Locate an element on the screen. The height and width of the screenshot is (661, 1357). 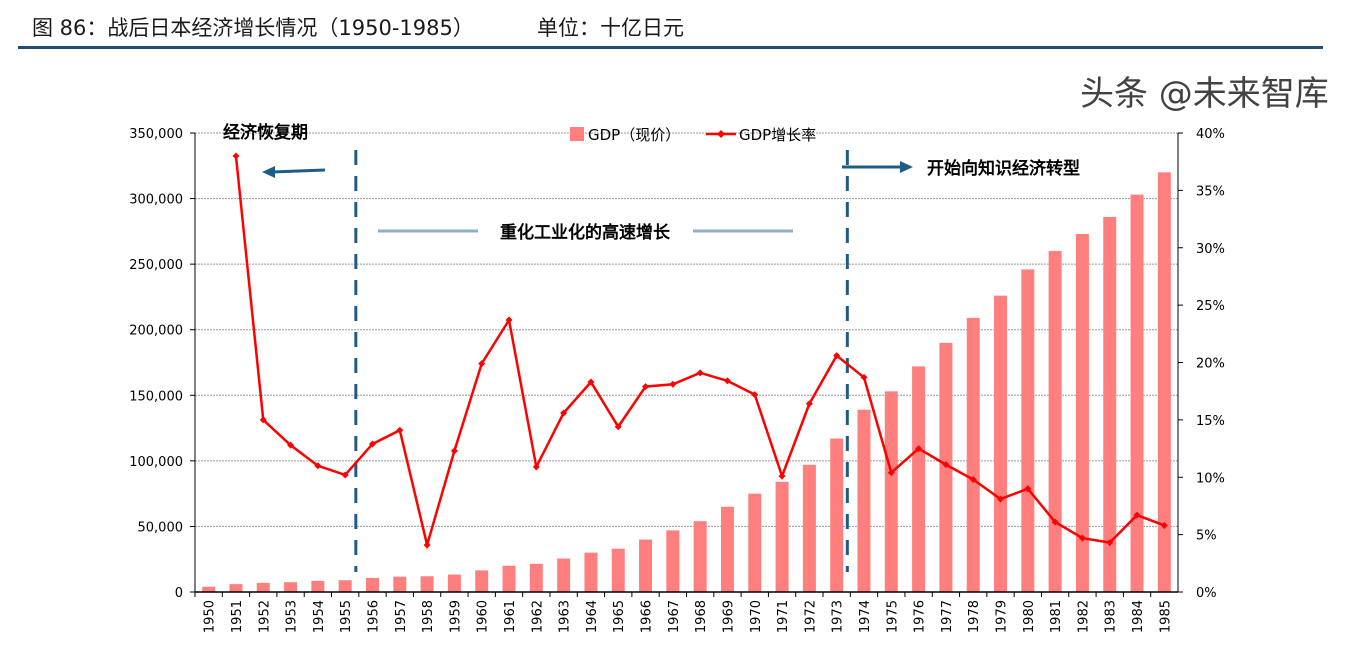
x-tick-label: 1975 is located at coordinates (892, 616).